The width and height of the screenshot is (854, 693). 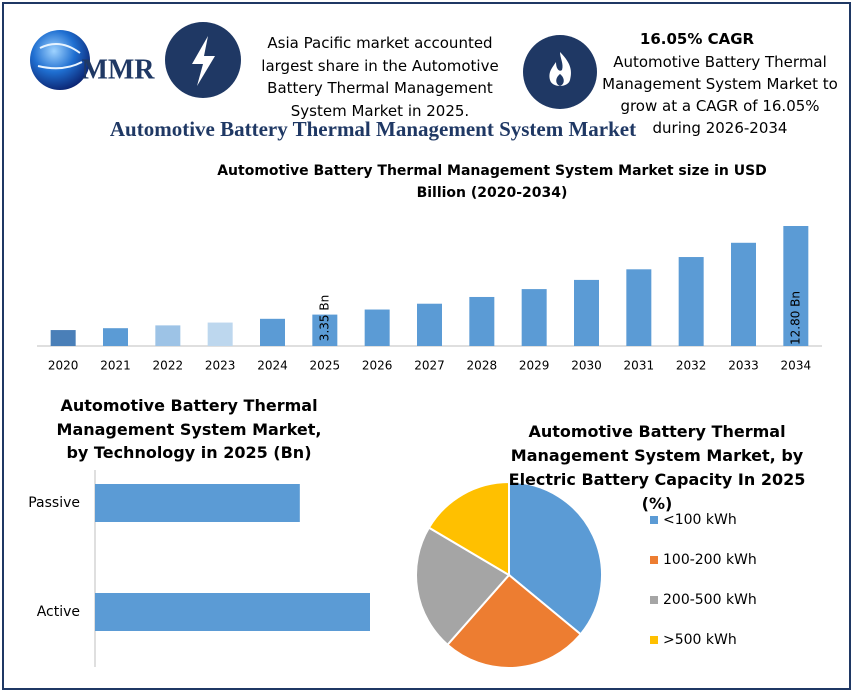 I want to click on x-tick-label: 2023, so click(x=220, y=366).